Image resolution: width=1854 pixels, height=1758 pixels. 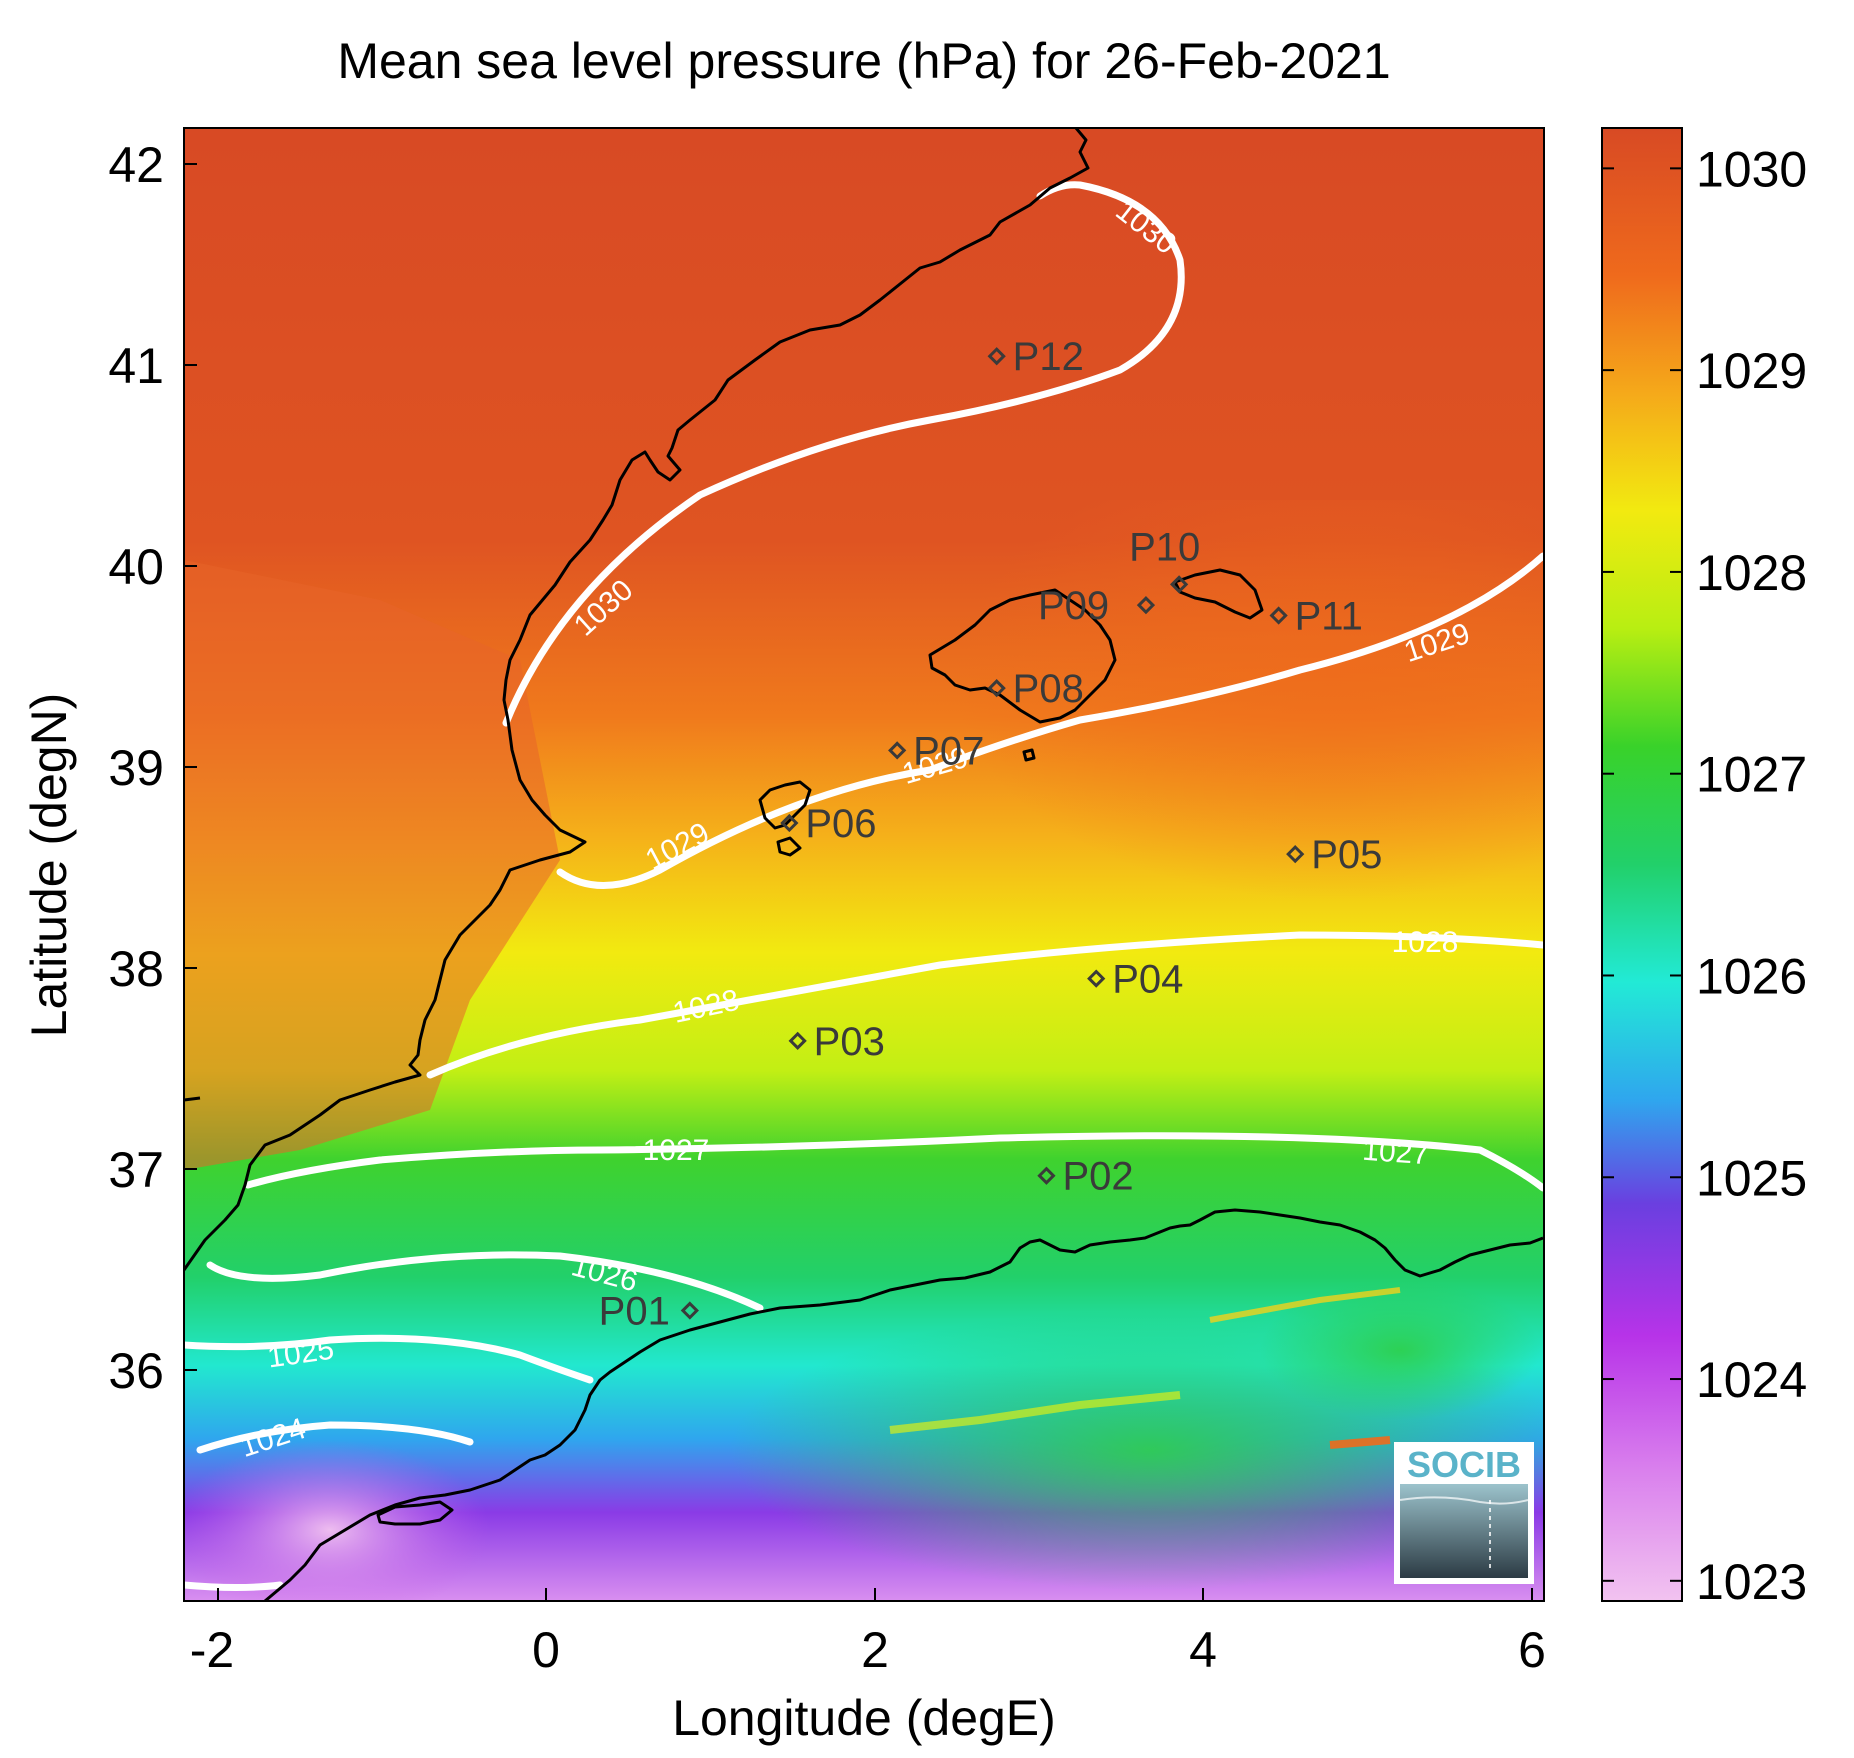 I want to click on colorbar-tick-label: 1027, so click(x=1751, y=775).